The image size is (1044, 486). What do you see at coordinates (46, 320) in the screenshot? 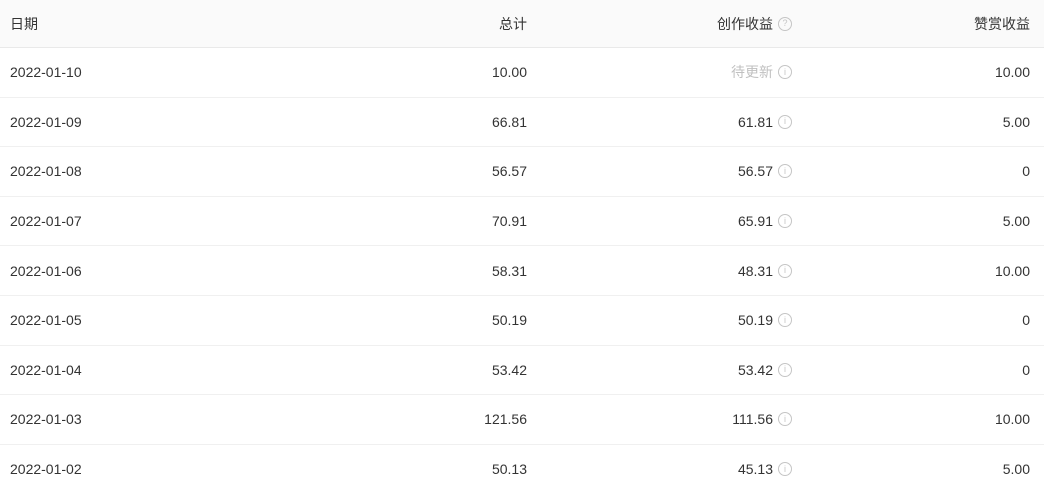
I see `cell-date: 2022-01-05` at bounding box center [46, 320].